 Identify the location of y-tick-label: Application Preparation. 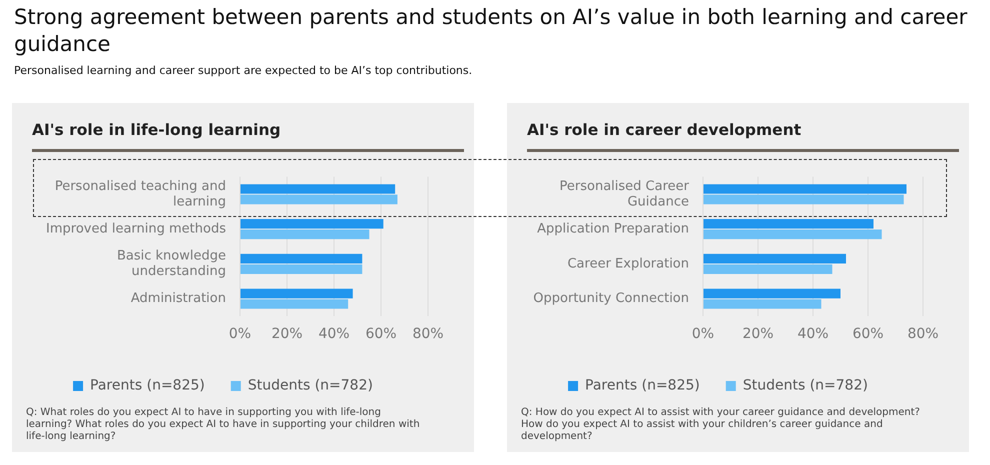
(613, 228).